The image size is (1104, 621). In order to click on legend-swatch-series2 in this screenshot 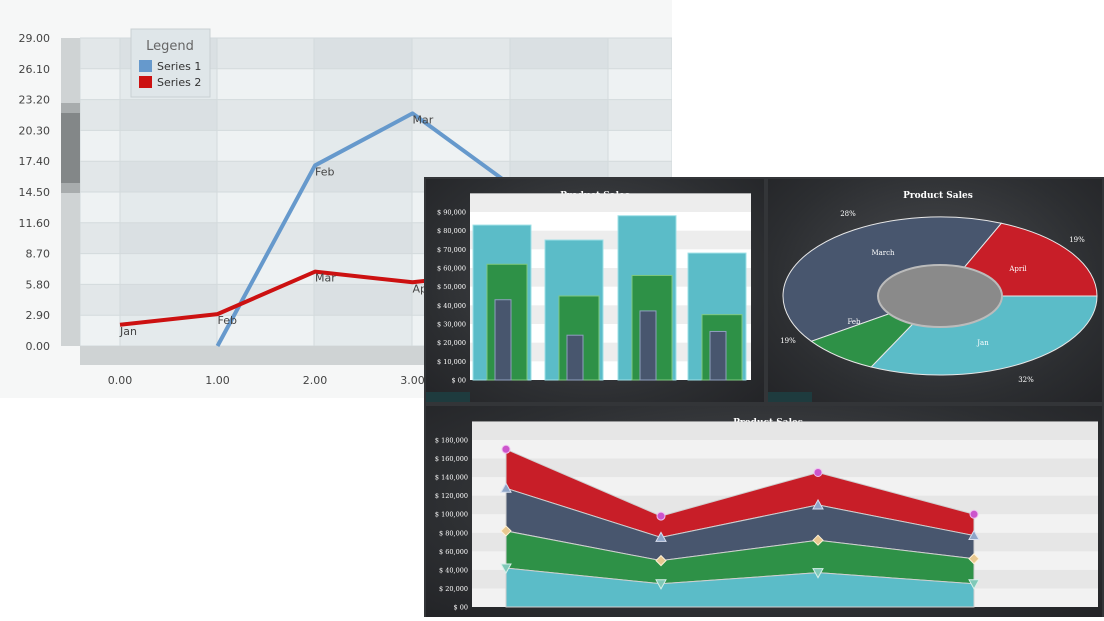, I will do `click(145, 82)`.